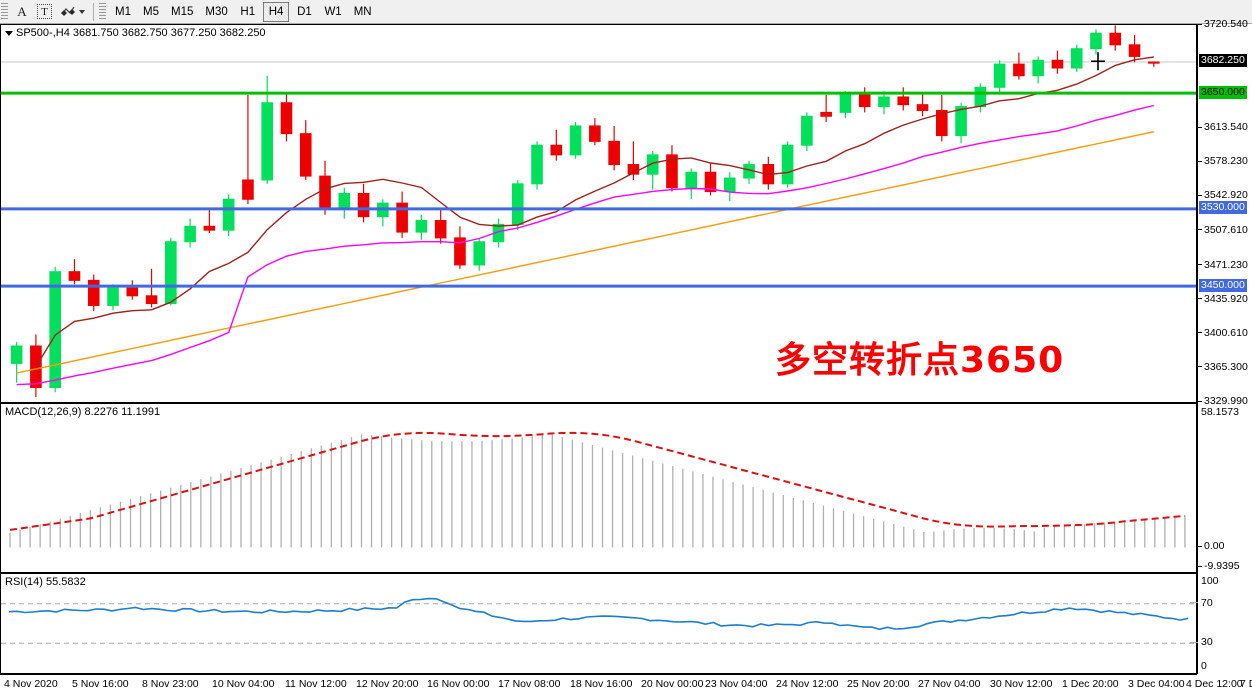  Describe the element at coordinates (102, 11) in the screenshot. I see `timeframe-grip` at that location.